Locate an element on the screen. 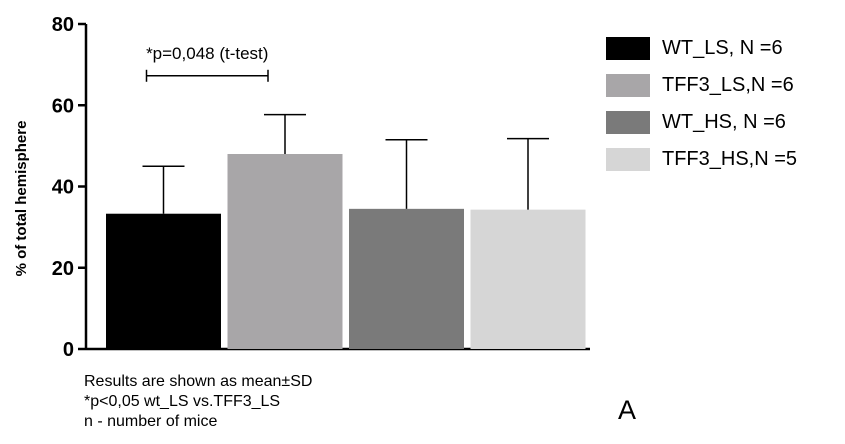  legend-label-3: TFF3_HS,N =5 is located at coordinates (730, 158).